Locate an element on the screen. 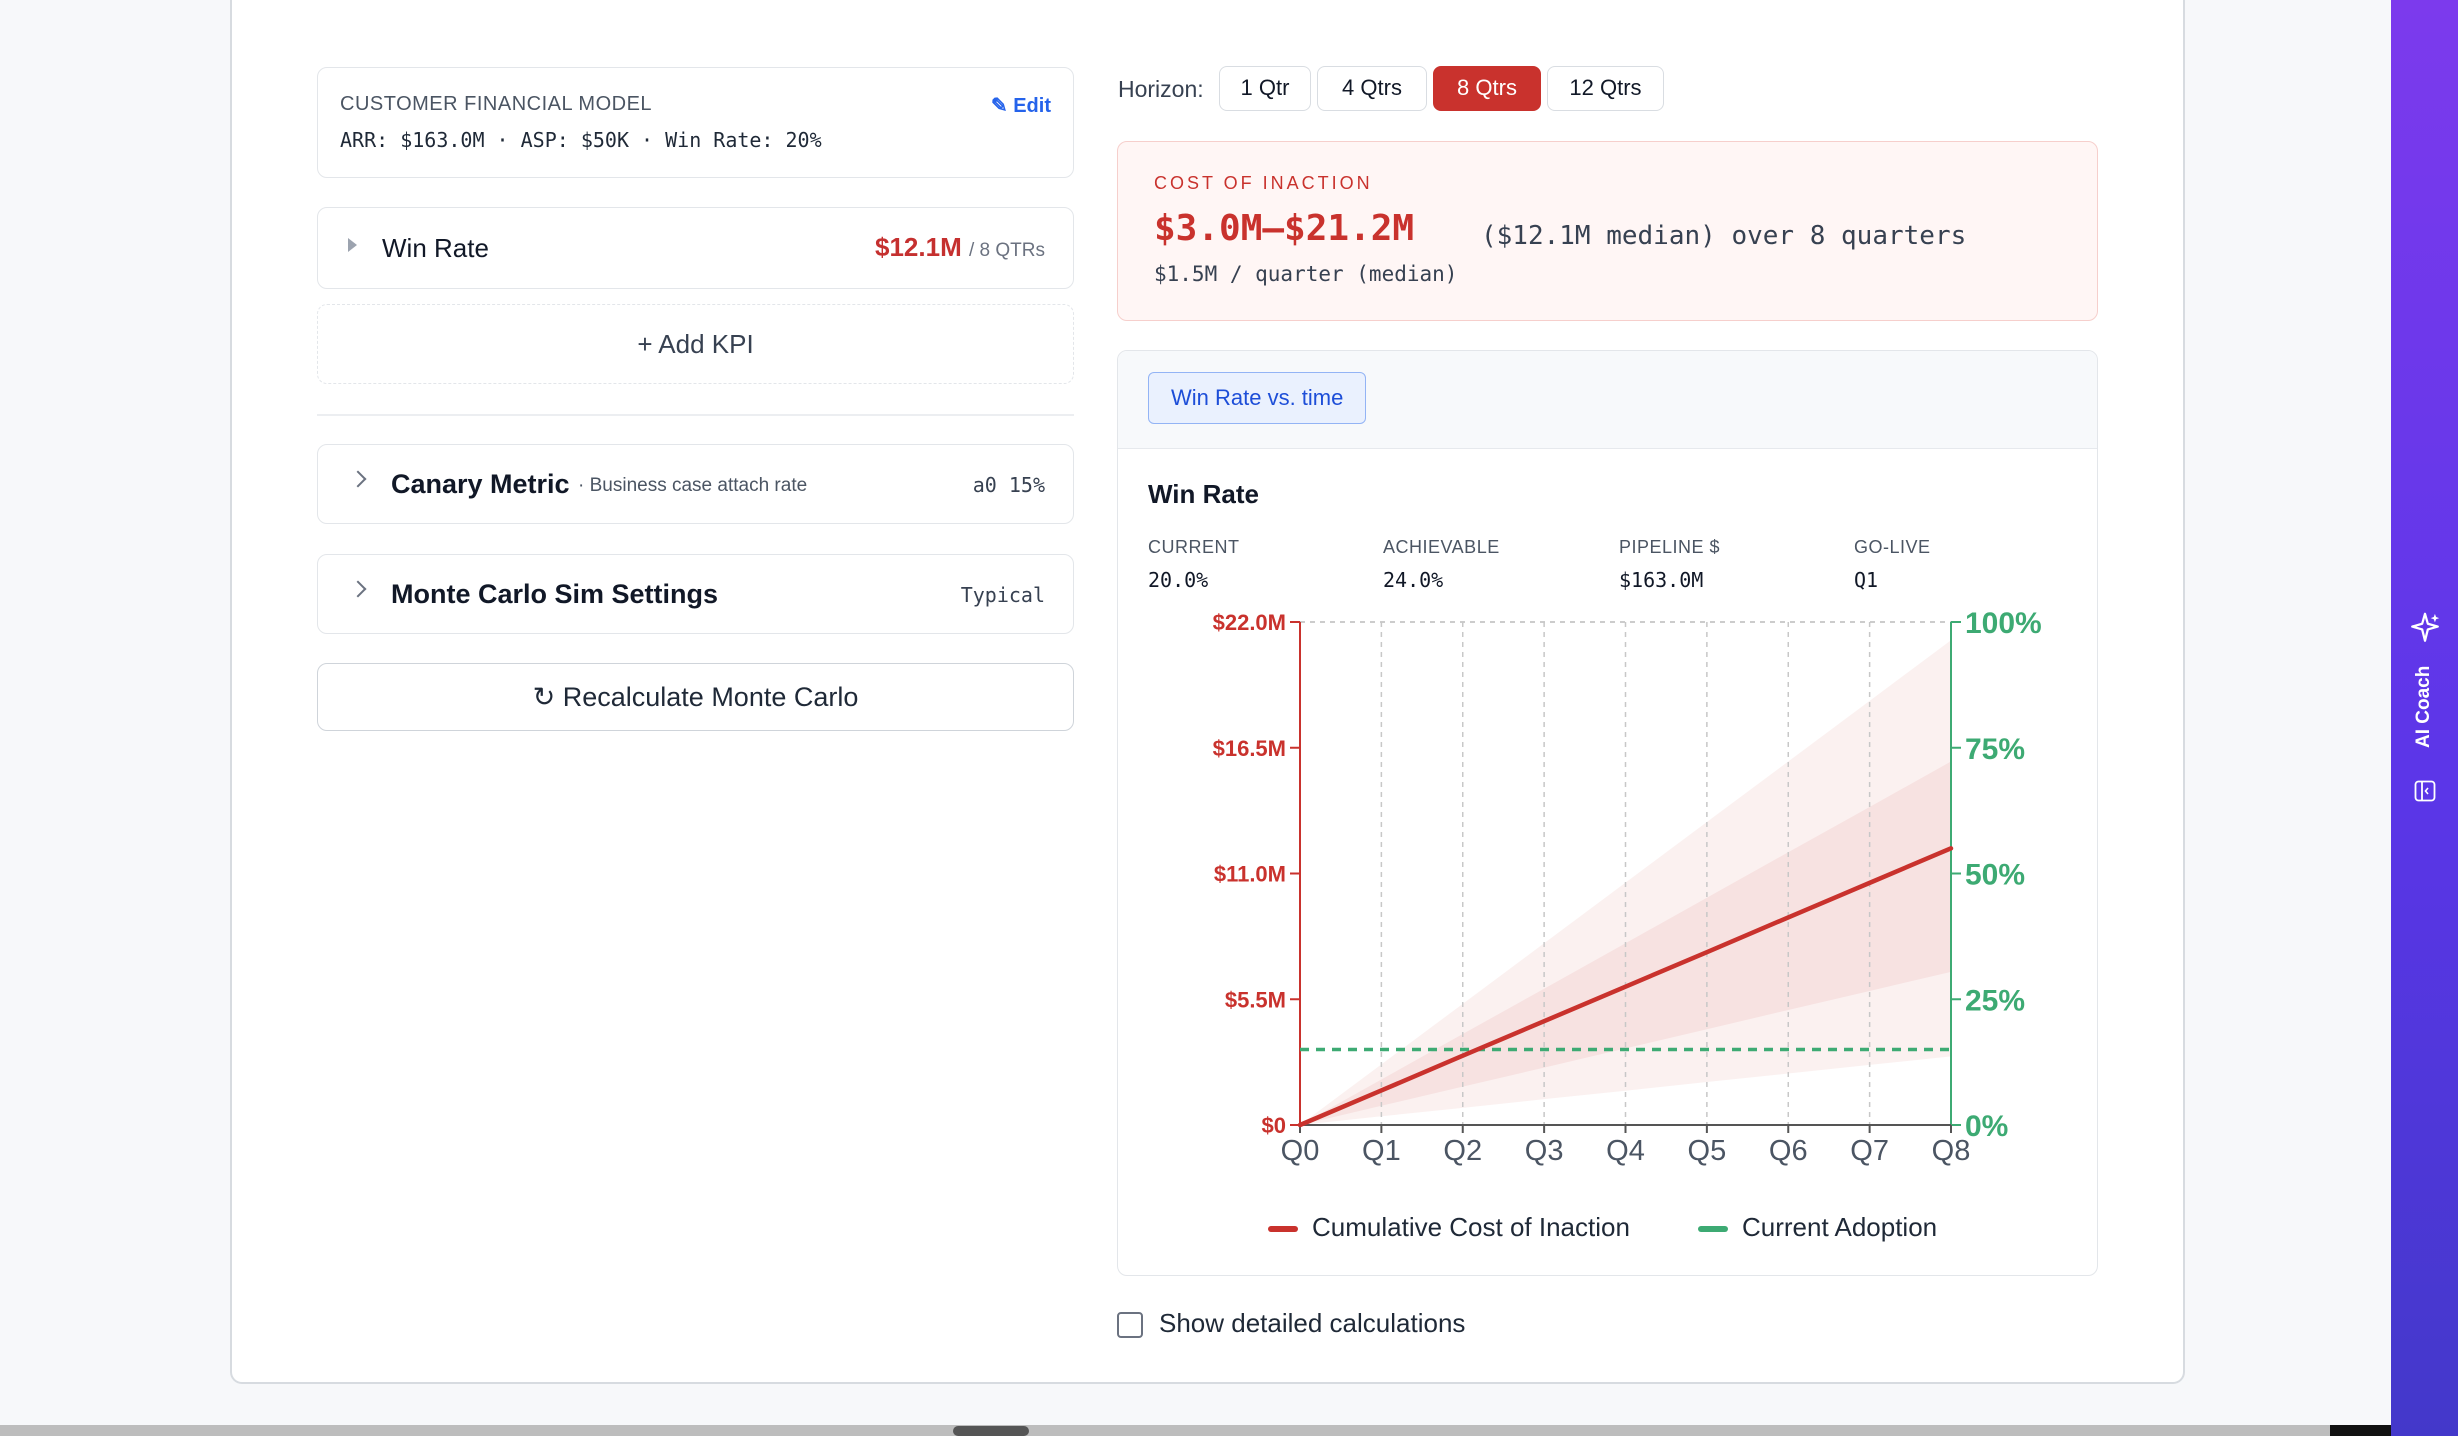  kpi-name: Win Rate is located at coordinates (435, 248).